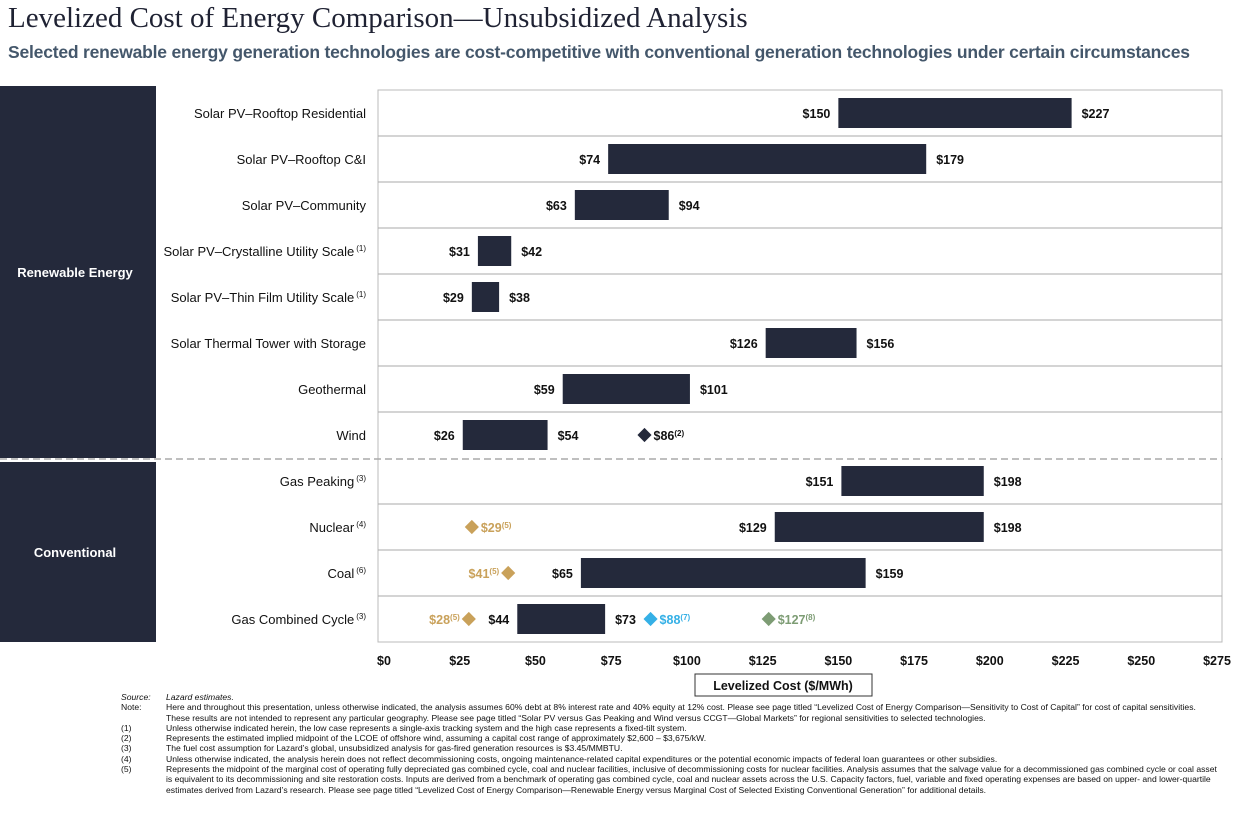 The height and width of the screenshot is (819, 1246). I want to click on category-label: Solar PV–Thin Film Utility Scale (1), so click(269, 297).